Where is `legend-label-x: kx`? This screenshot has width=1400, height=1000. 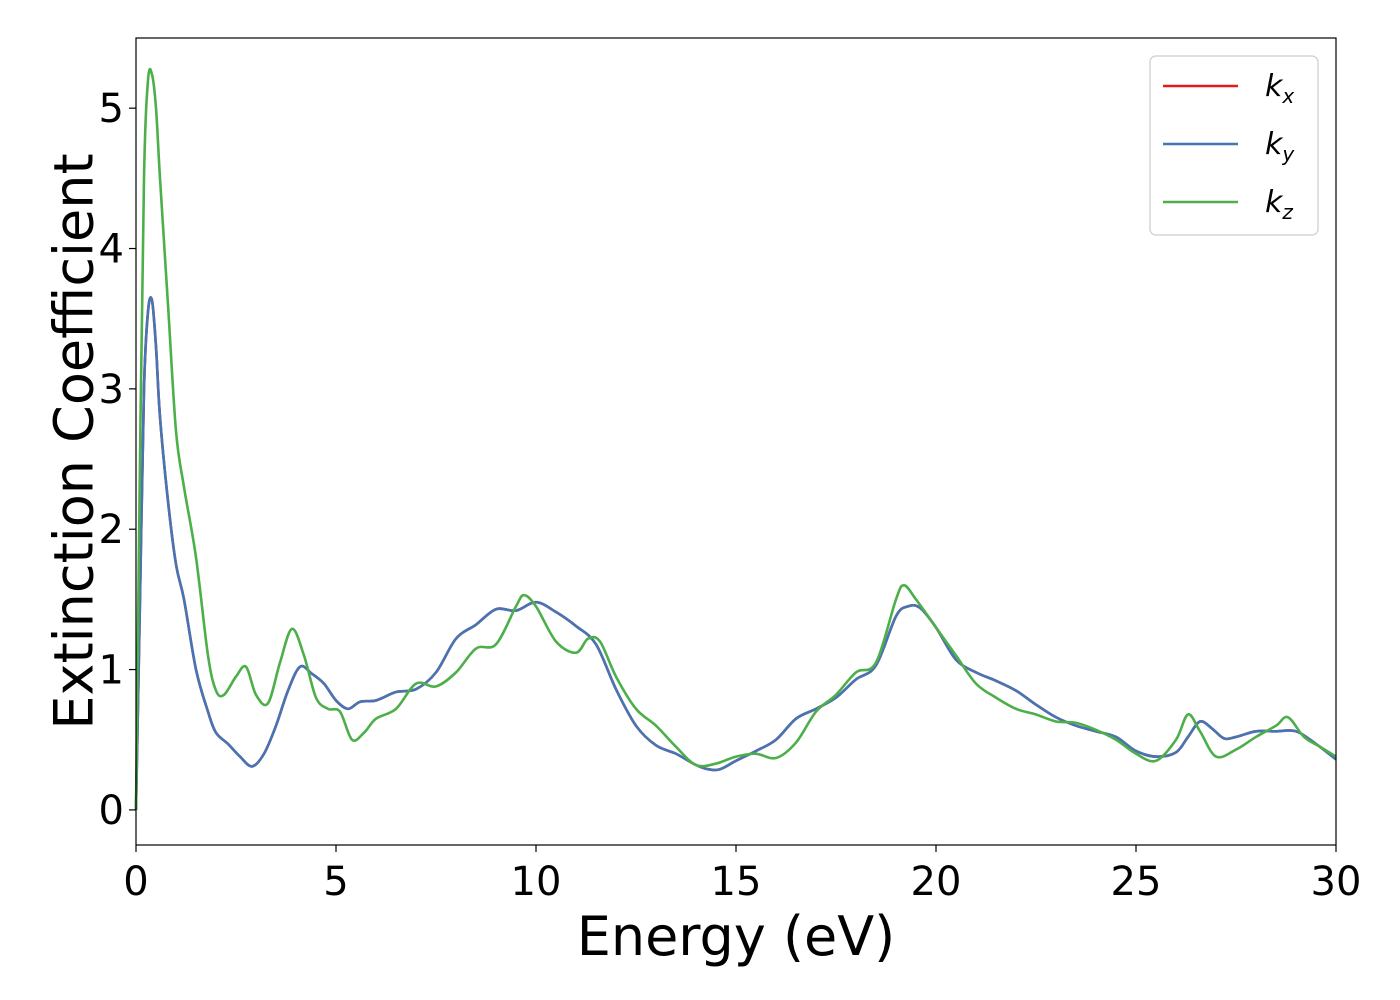 legend-label-x: kx is located at coordinates (1279, 88).